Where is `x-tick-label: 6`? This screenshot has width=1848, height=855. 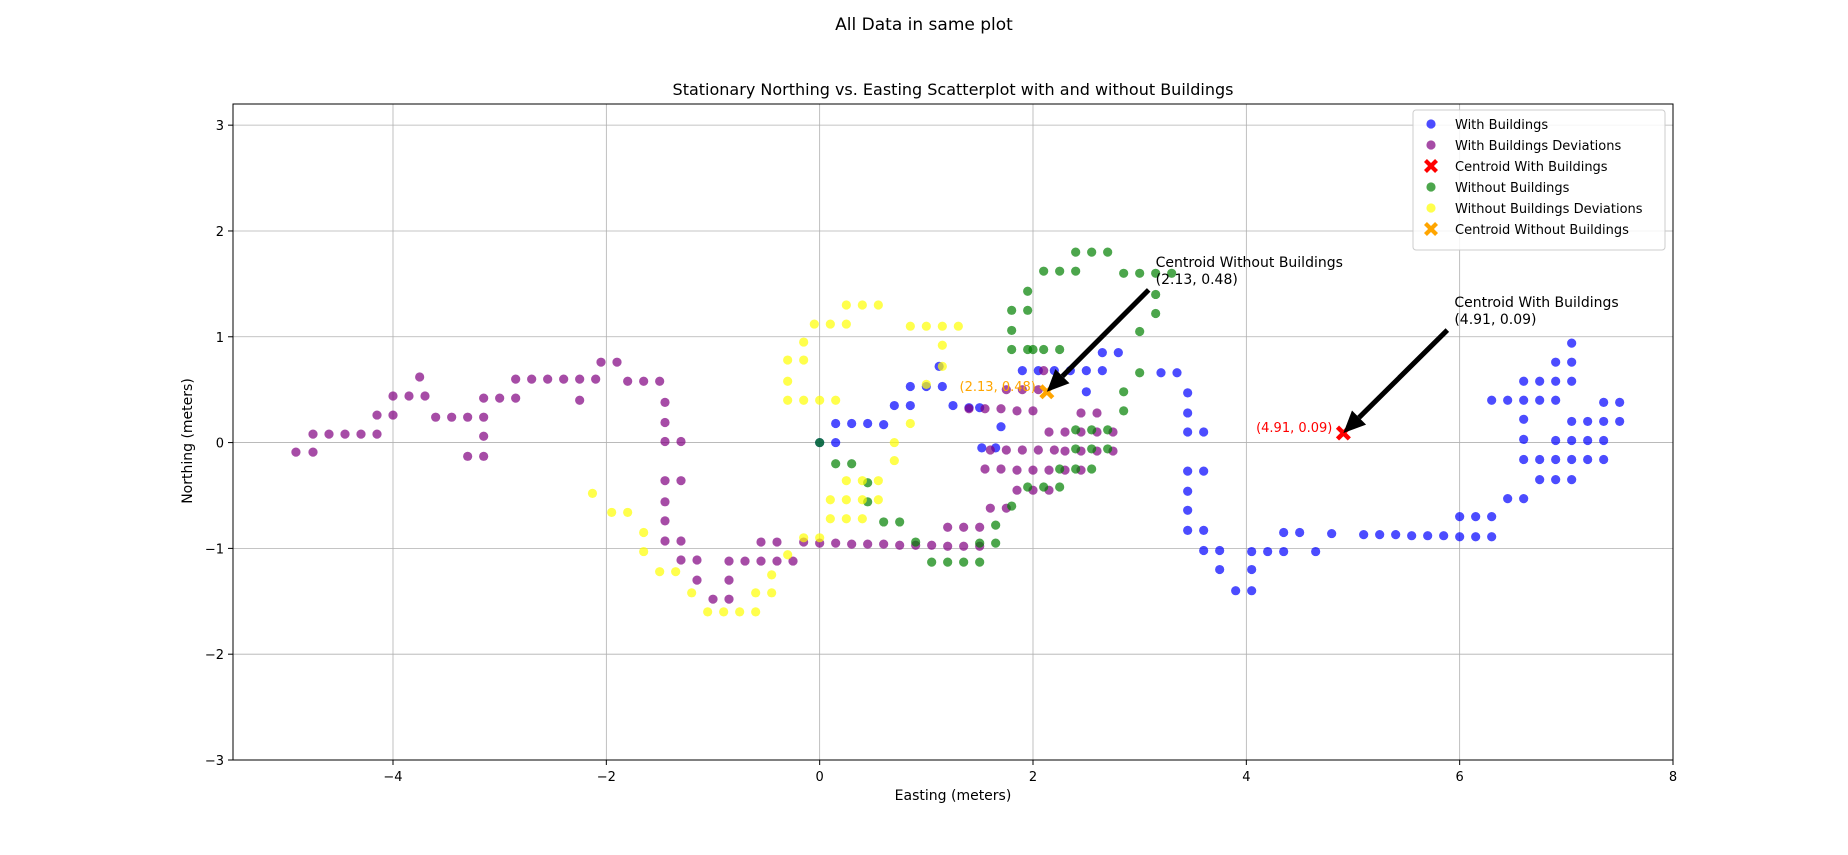 x-tick-label: 6 is located at coordinates (1460, 777).